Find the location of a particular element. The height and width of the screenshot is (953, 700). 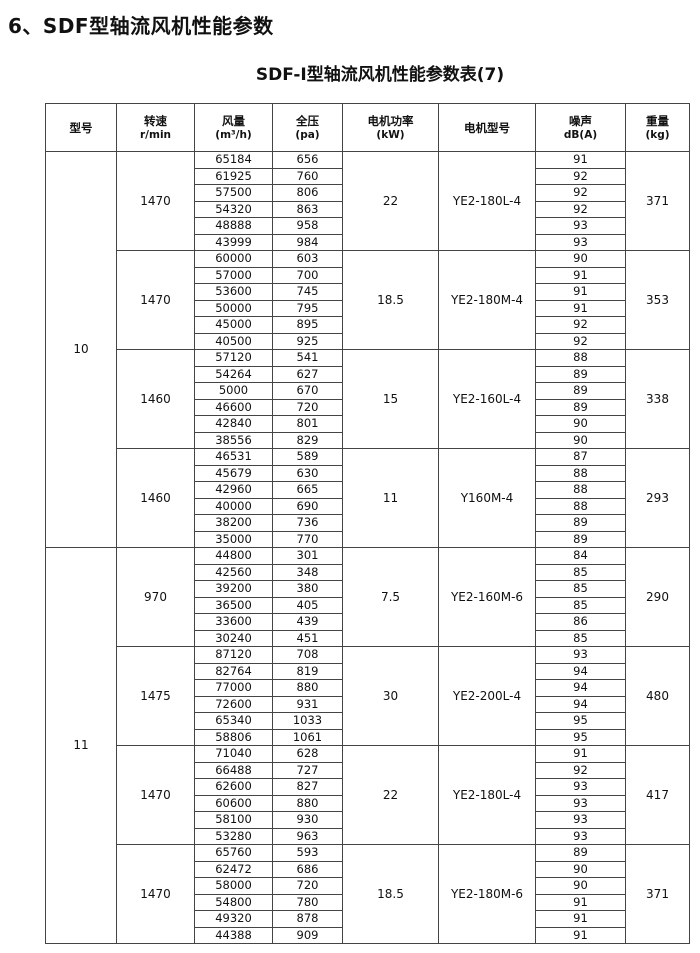

table-row: 1470 60000 603 18.5 YE2-180M-4 90 353 is located at coordinates (368, 300).